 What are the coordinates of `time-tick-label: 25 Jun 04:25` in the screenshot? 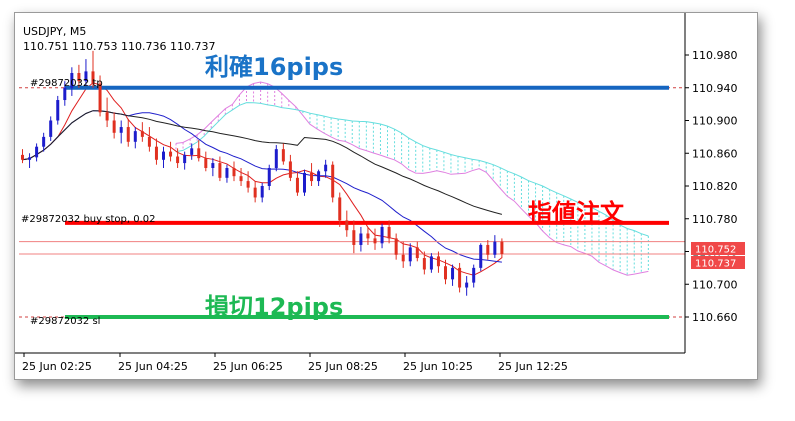 It's located at (153, 366).